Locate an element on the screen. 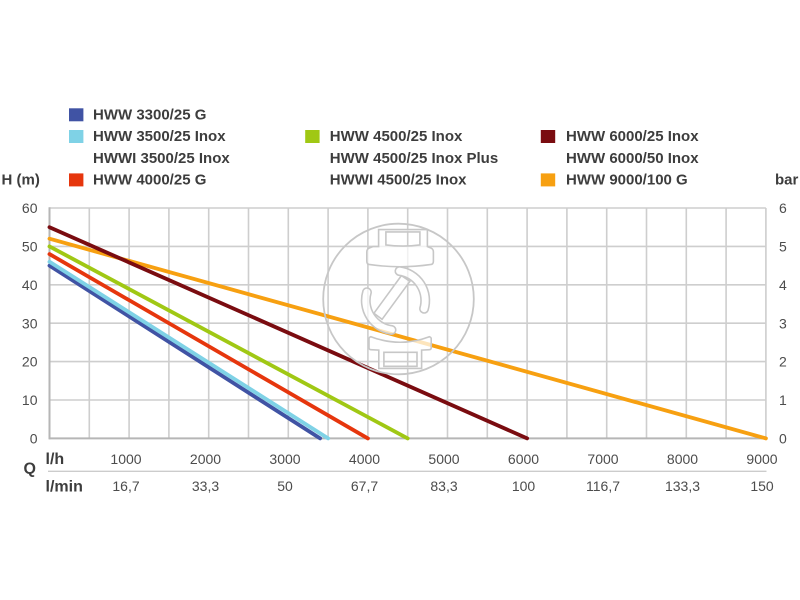 This screenshot has width=800, height=600. svg-text: 2000 is located at coordinates (205, 459).